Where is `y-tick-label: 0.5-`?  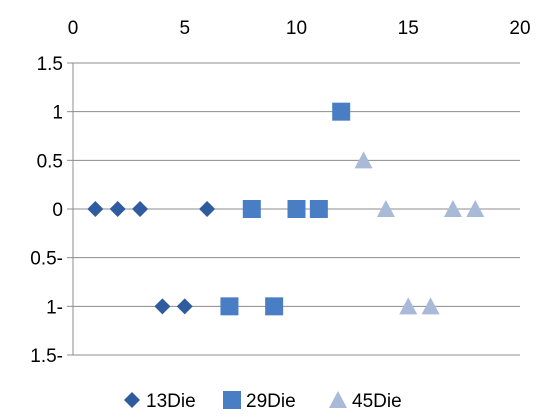
y-tick-label: 0.5- is located at coordinates (46, 259).